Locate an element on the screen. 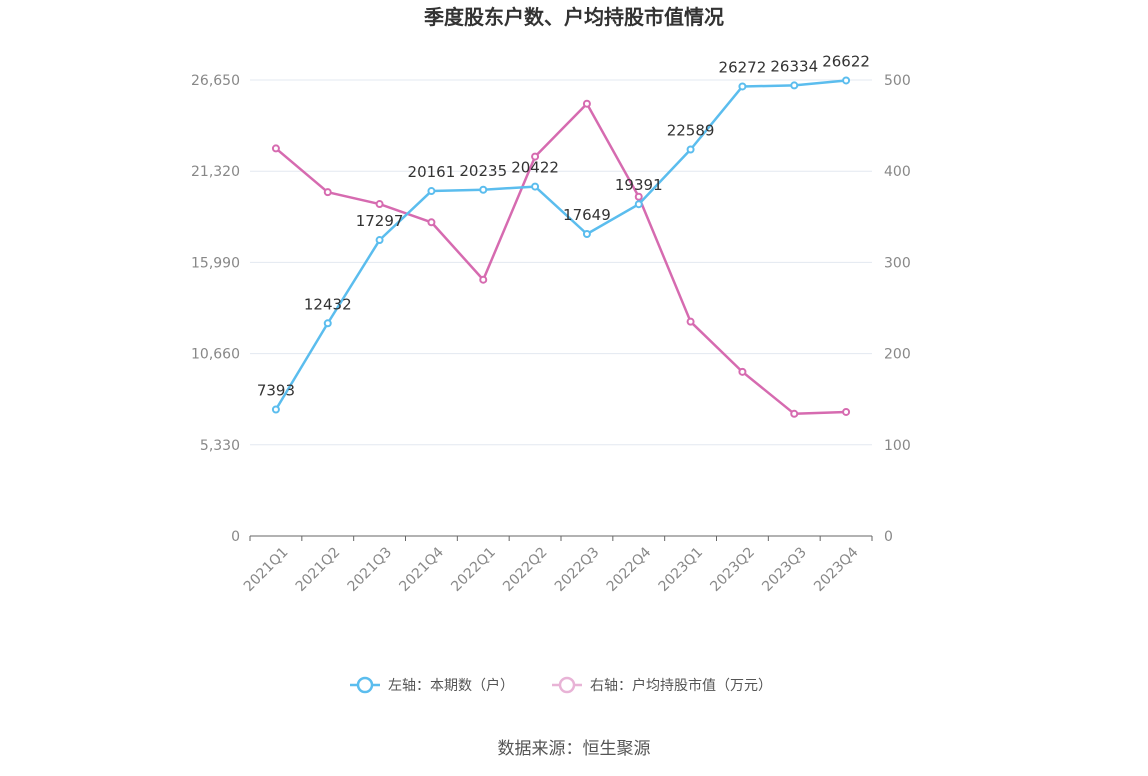  legend-item-1: 右轴：户均持股市值（万元） is located at coordinates (662, 685).